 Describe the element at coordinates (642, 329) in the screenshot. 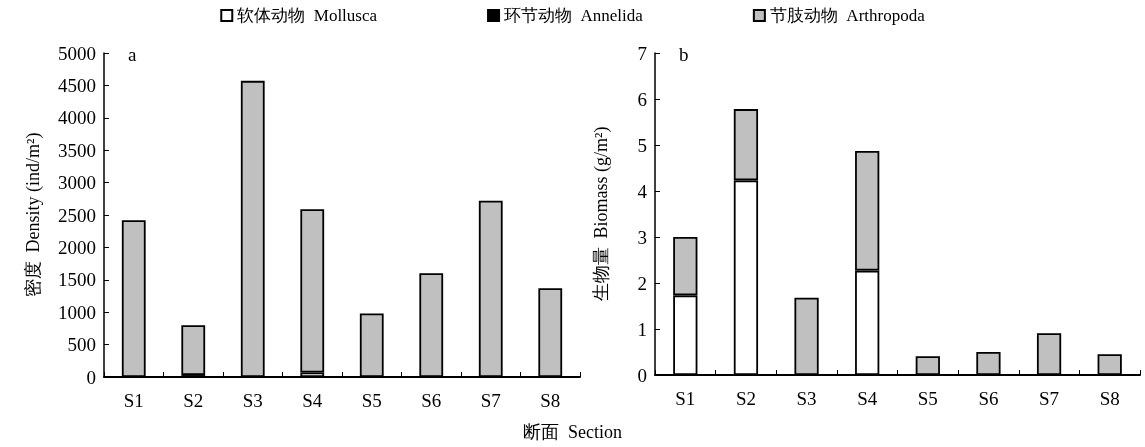

I see `y-tick-label: 1` at that location.